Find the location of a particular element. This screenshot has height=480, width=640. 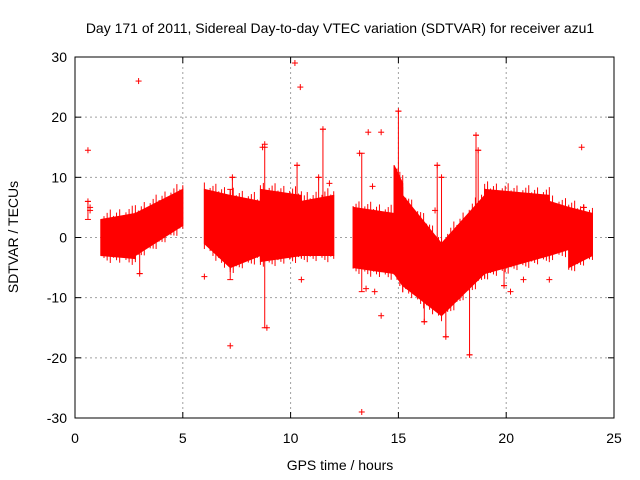

y-axis-label: SDTVAR / TECUs is located at coordinates (13, 237).